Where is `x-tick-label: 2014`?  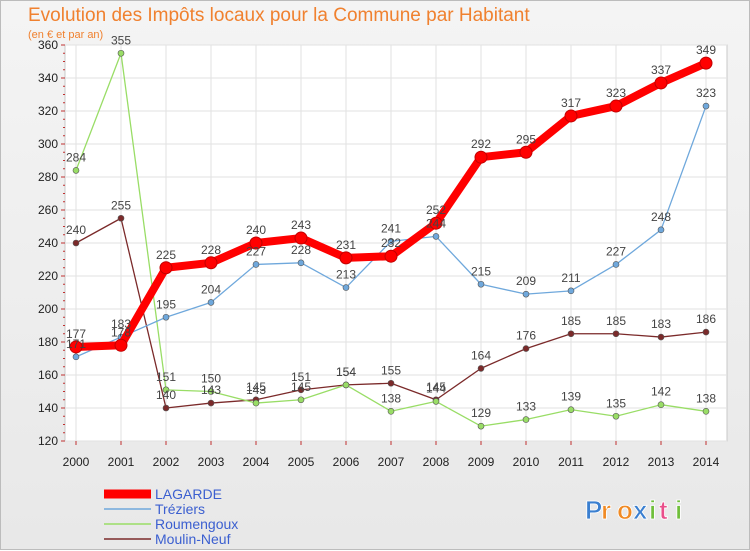 x-tick-label: 2014 is located at coordinates (706, 462).